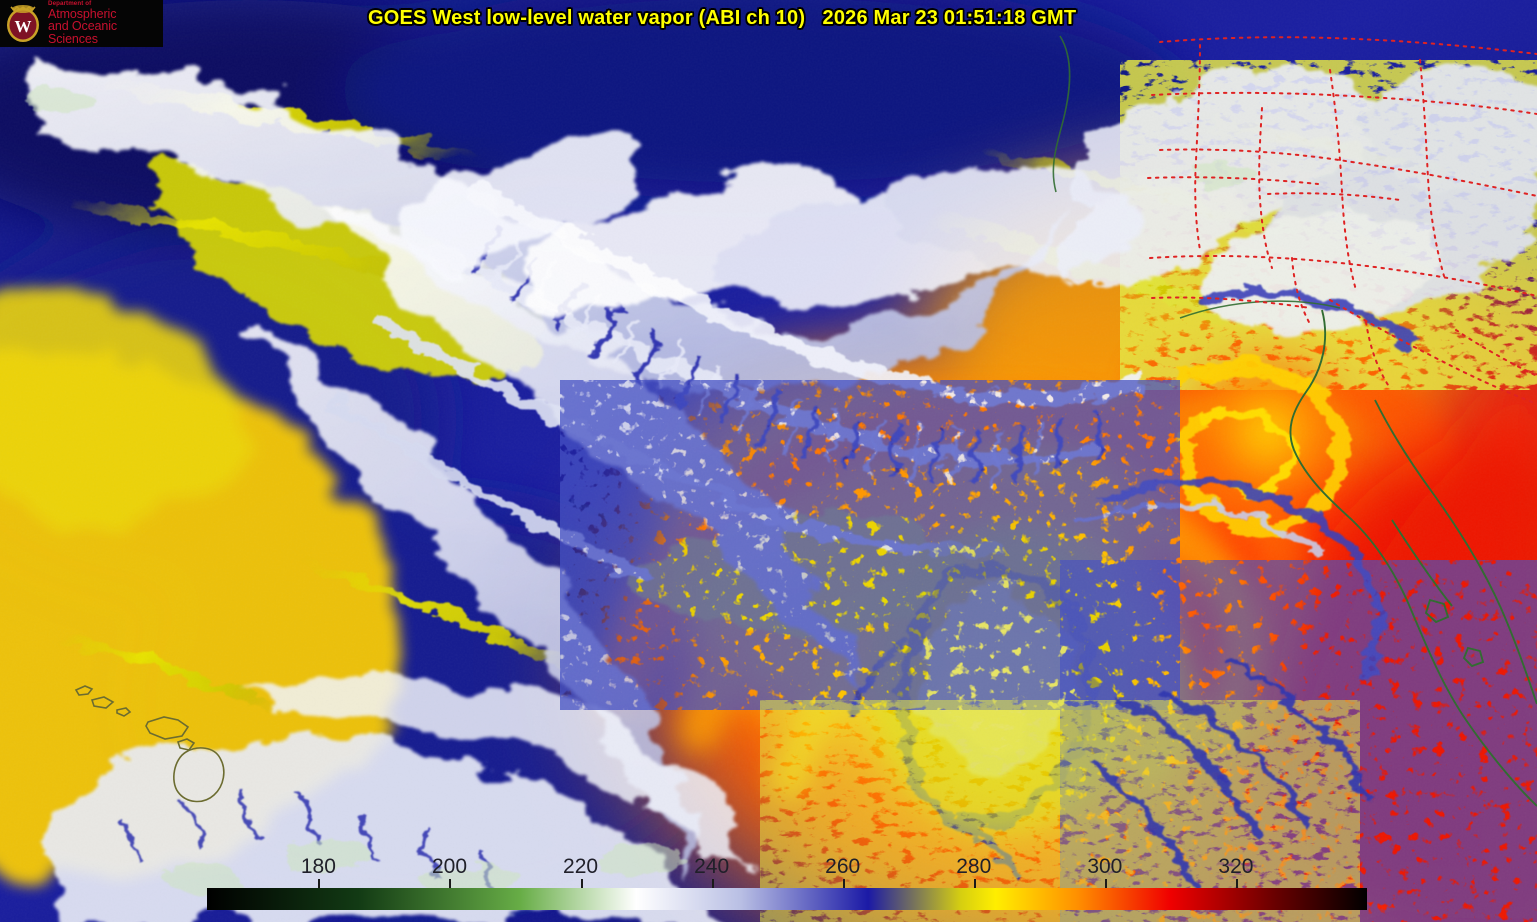 The height and width of the screenshot is (922, 1537). Describe the element at coordinates (82, 13) in the screenshot. I see `logo-line-1: Atmospheric` at that location.